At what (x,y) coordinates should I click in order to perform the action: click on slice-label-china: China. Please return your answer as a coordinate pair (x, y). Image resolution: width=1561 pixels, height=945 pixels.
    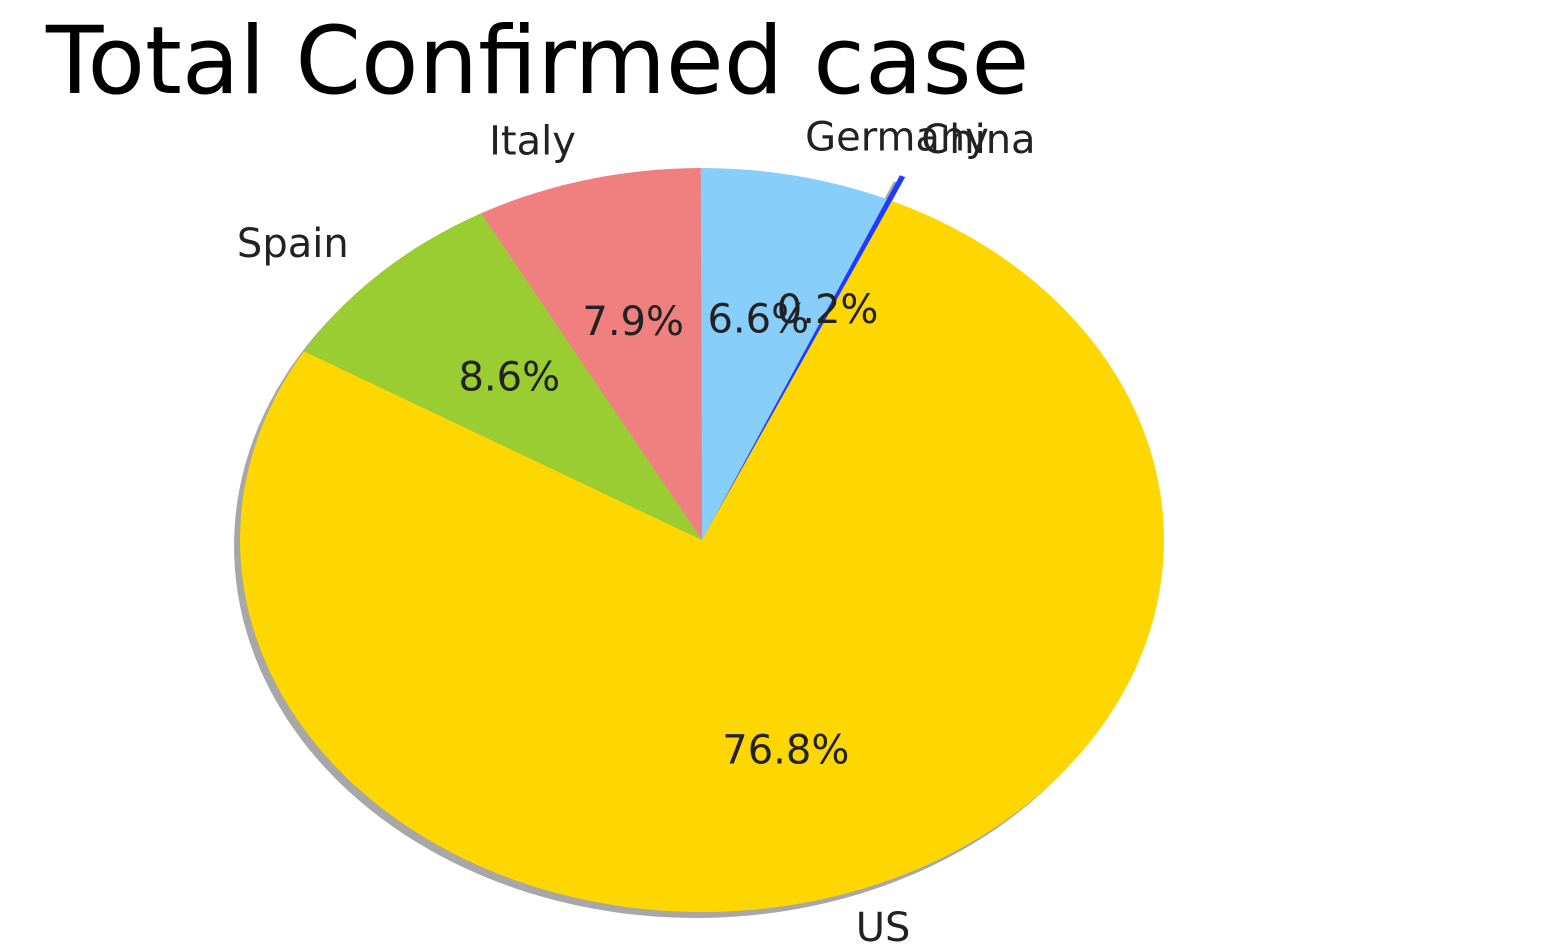
    Looking at the image, I should click on (978, 140).